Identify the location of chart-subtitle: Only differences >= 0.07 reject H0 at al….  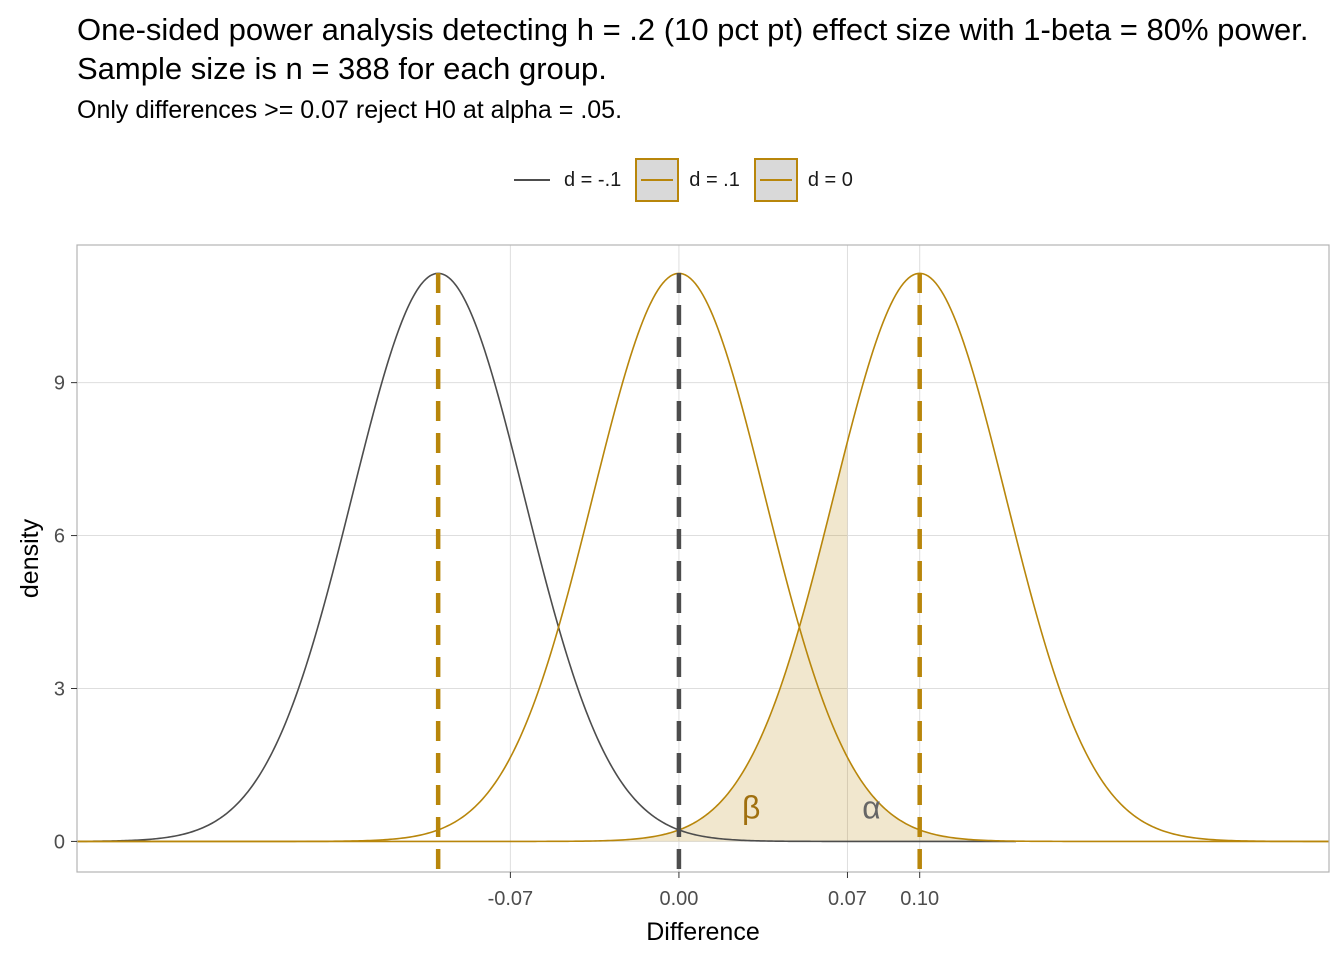
(350, 110).